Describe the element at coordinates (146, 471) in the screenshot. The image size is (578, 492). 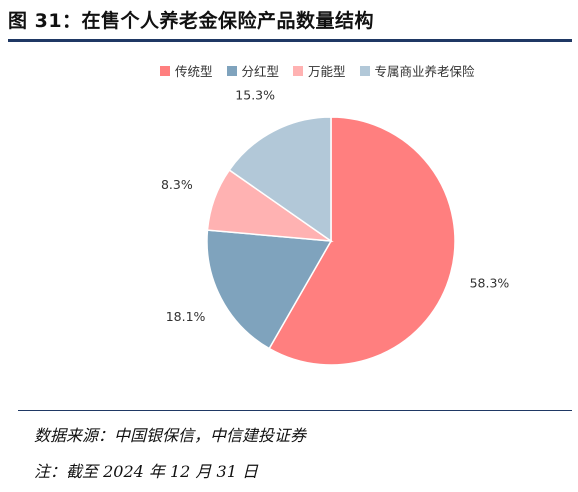
I see `date-note: 注：截至 2024 年 12 月 31 日` at that location.